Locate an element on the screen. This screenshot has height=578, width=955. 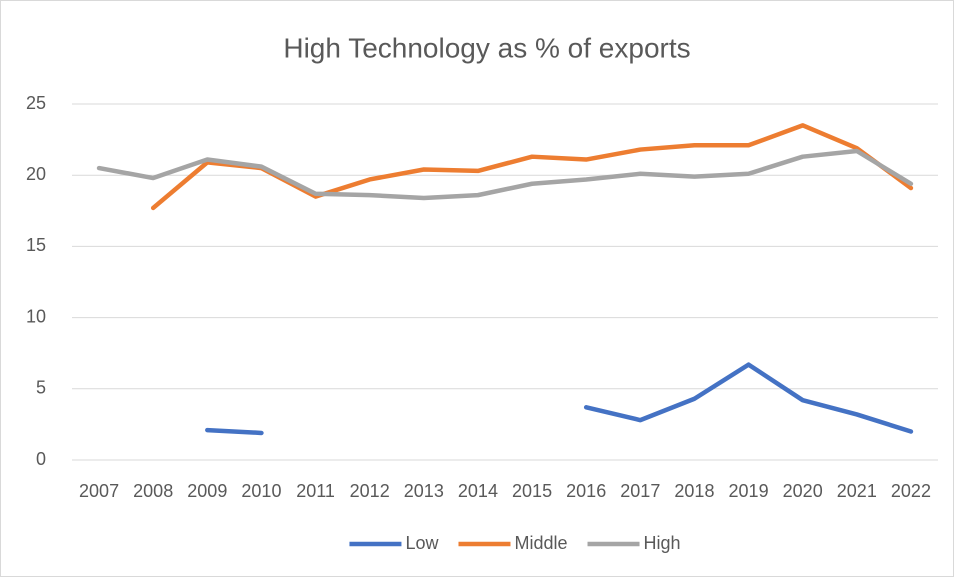
legend-label: High is located at coordinates (662, 543).